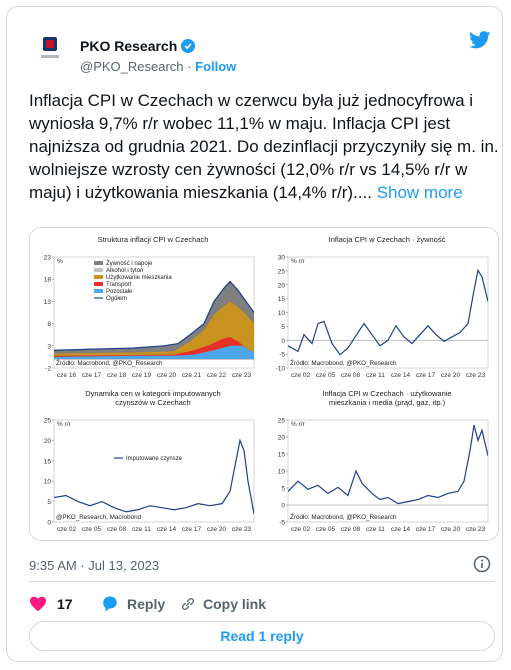 The width and height of the screenshot is (511, 670). I want to click on show-more: Show more, so click(419, 192).